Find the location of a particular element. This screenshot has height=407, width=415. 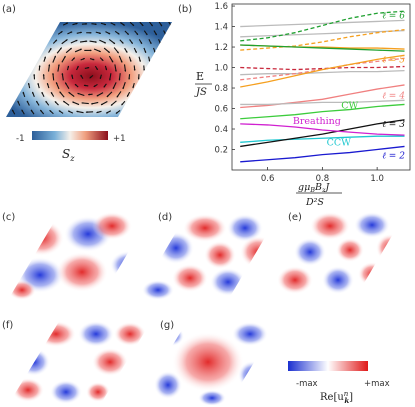

x-axis-label-bottom: D²S is located at coordinates (314, 202).